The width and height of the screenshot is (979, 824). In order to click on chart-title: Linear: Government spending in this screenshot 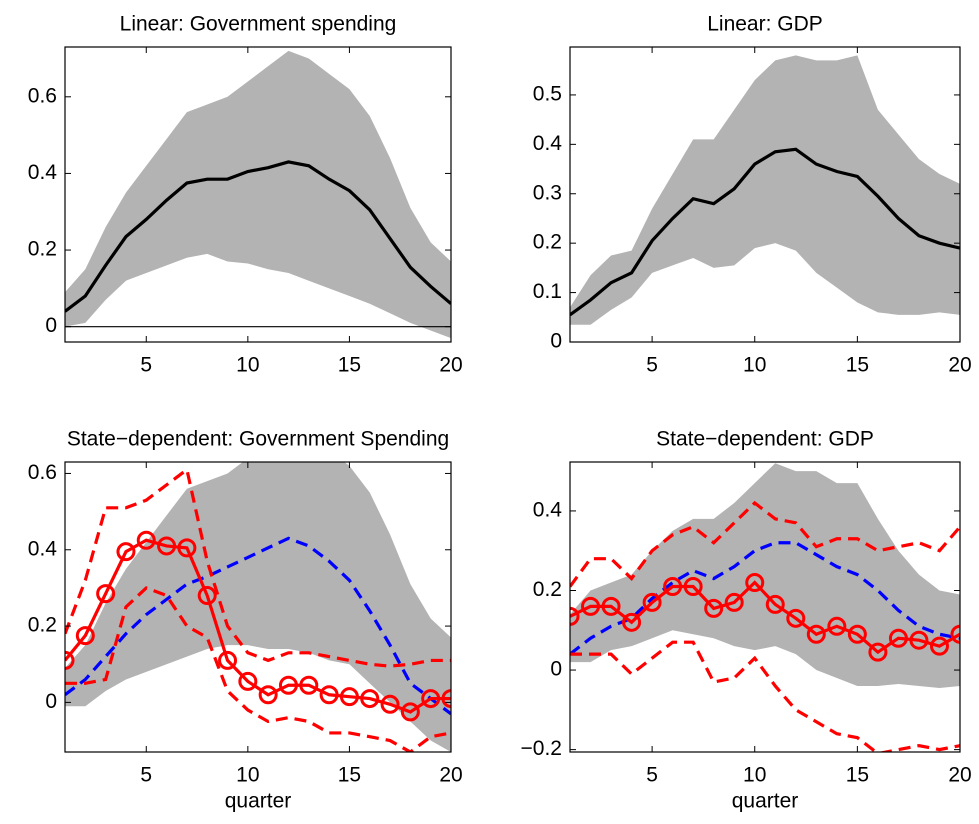, I will do `click(258, 24)`.